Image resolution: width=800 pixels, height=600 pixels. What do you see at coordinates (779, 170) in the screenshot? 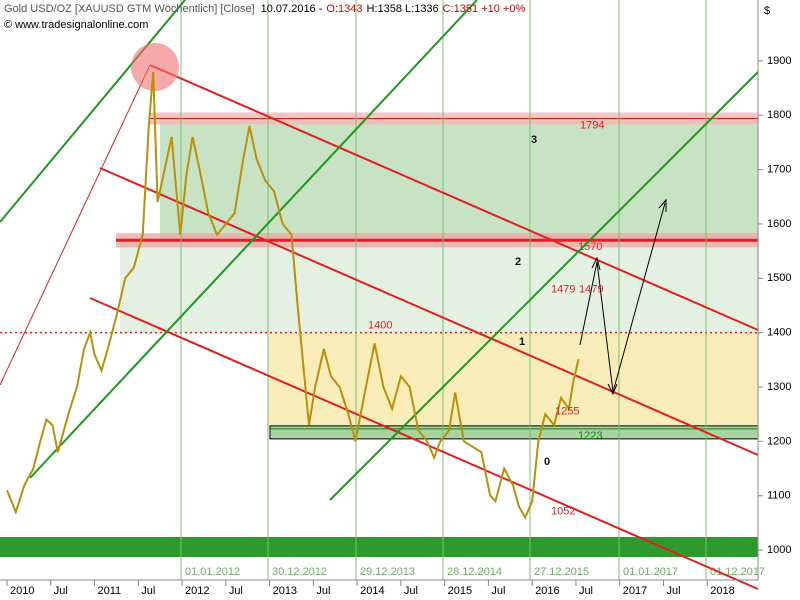
I see `y-tick-label: 1700` at bounding box center [779, 170].